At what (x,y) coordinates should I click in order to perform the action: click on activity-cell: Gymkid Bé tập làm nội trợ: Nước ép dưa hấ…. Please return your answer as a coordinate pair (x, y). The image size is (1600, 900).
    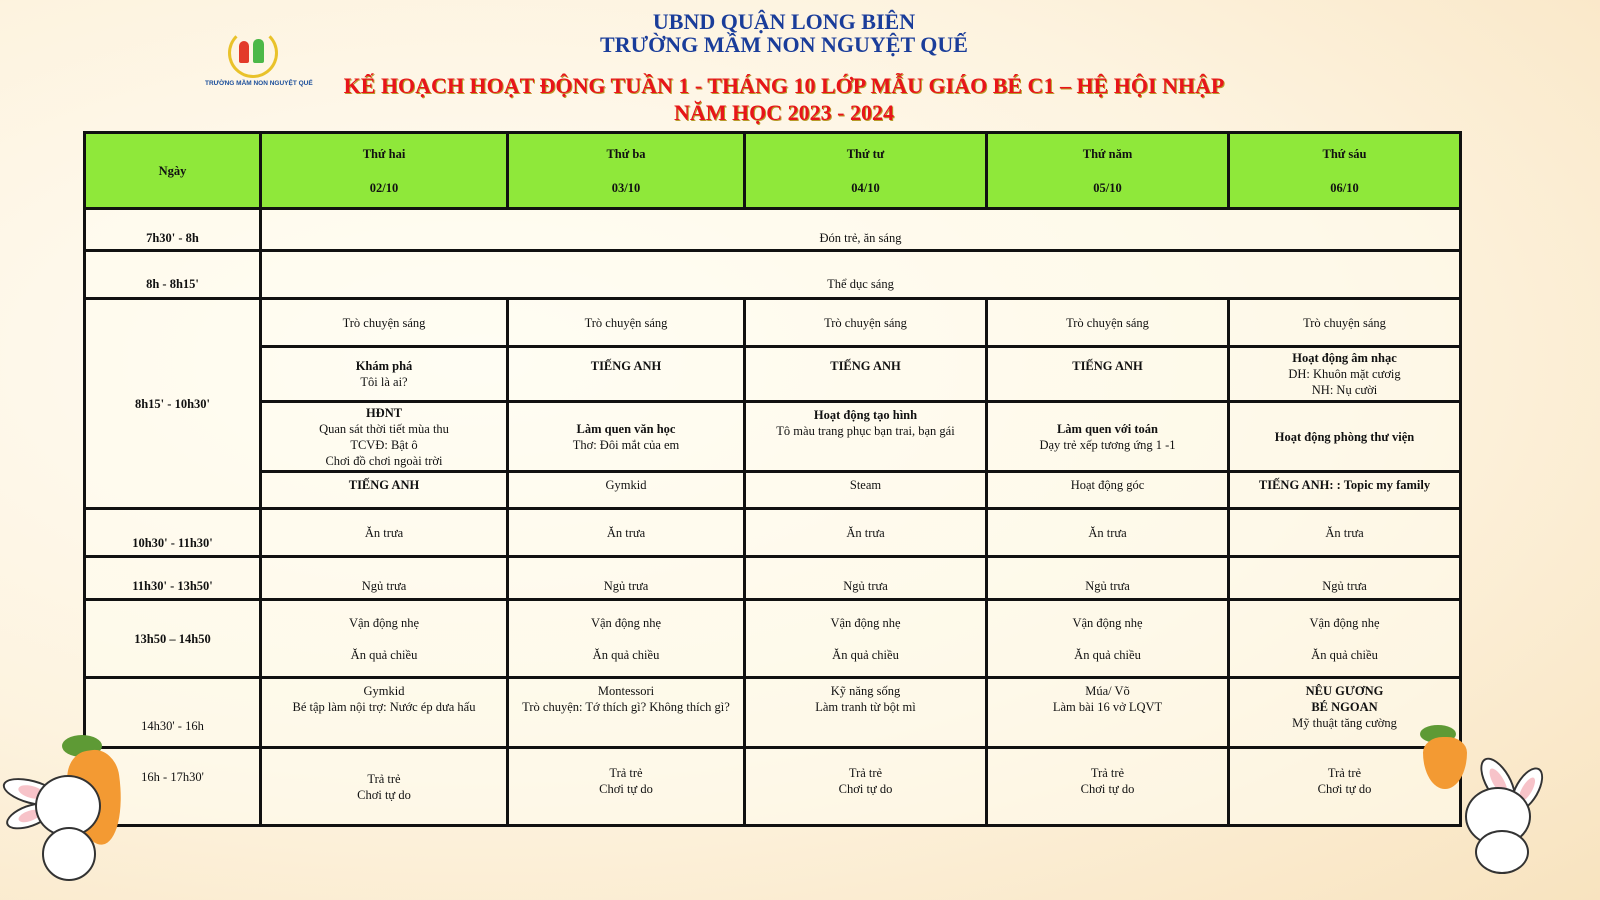
    Looking at the image, I should click on (384, 712).